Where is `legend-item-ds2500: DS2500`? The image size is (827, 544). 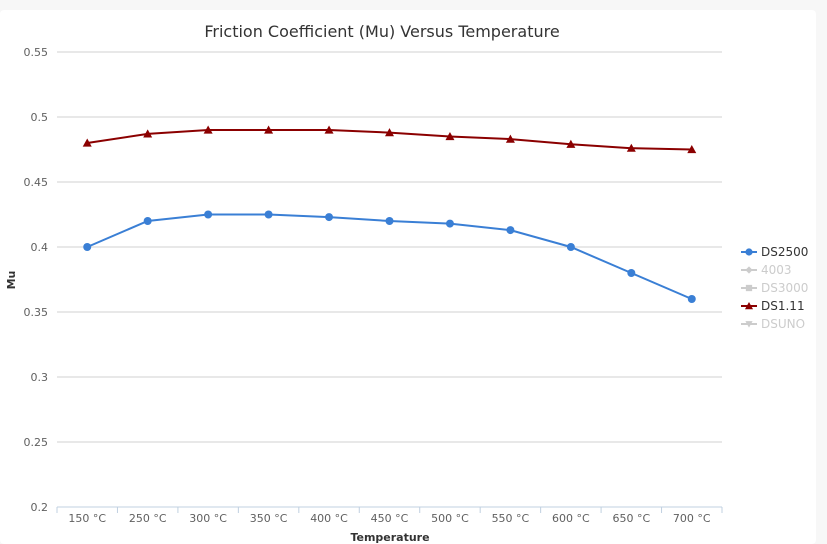
legend-item-ds2500: DS2500 is located at coordinates (774, 252).